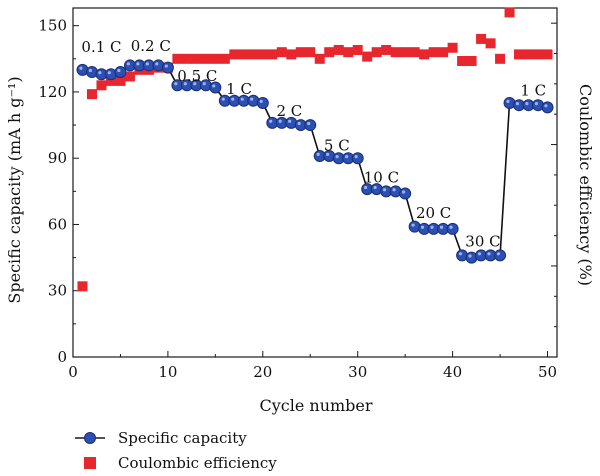 Image resolution: width=600 pixels, height=476 pixels. What do you see at coordinates (57, 158) in the screenshot?
I see `y-tick-label: 90` at bounding box center [57, 158].